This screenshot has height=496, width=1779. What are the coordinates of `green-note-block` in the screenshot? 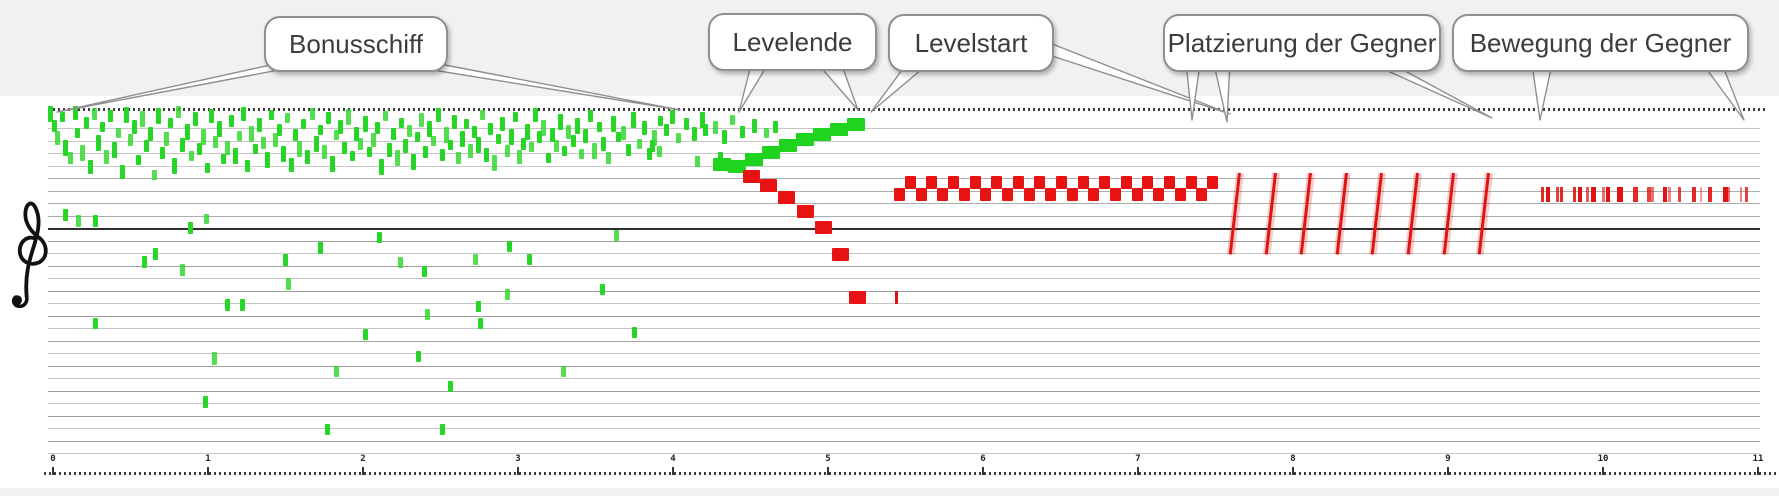 It's located at (856, 124).